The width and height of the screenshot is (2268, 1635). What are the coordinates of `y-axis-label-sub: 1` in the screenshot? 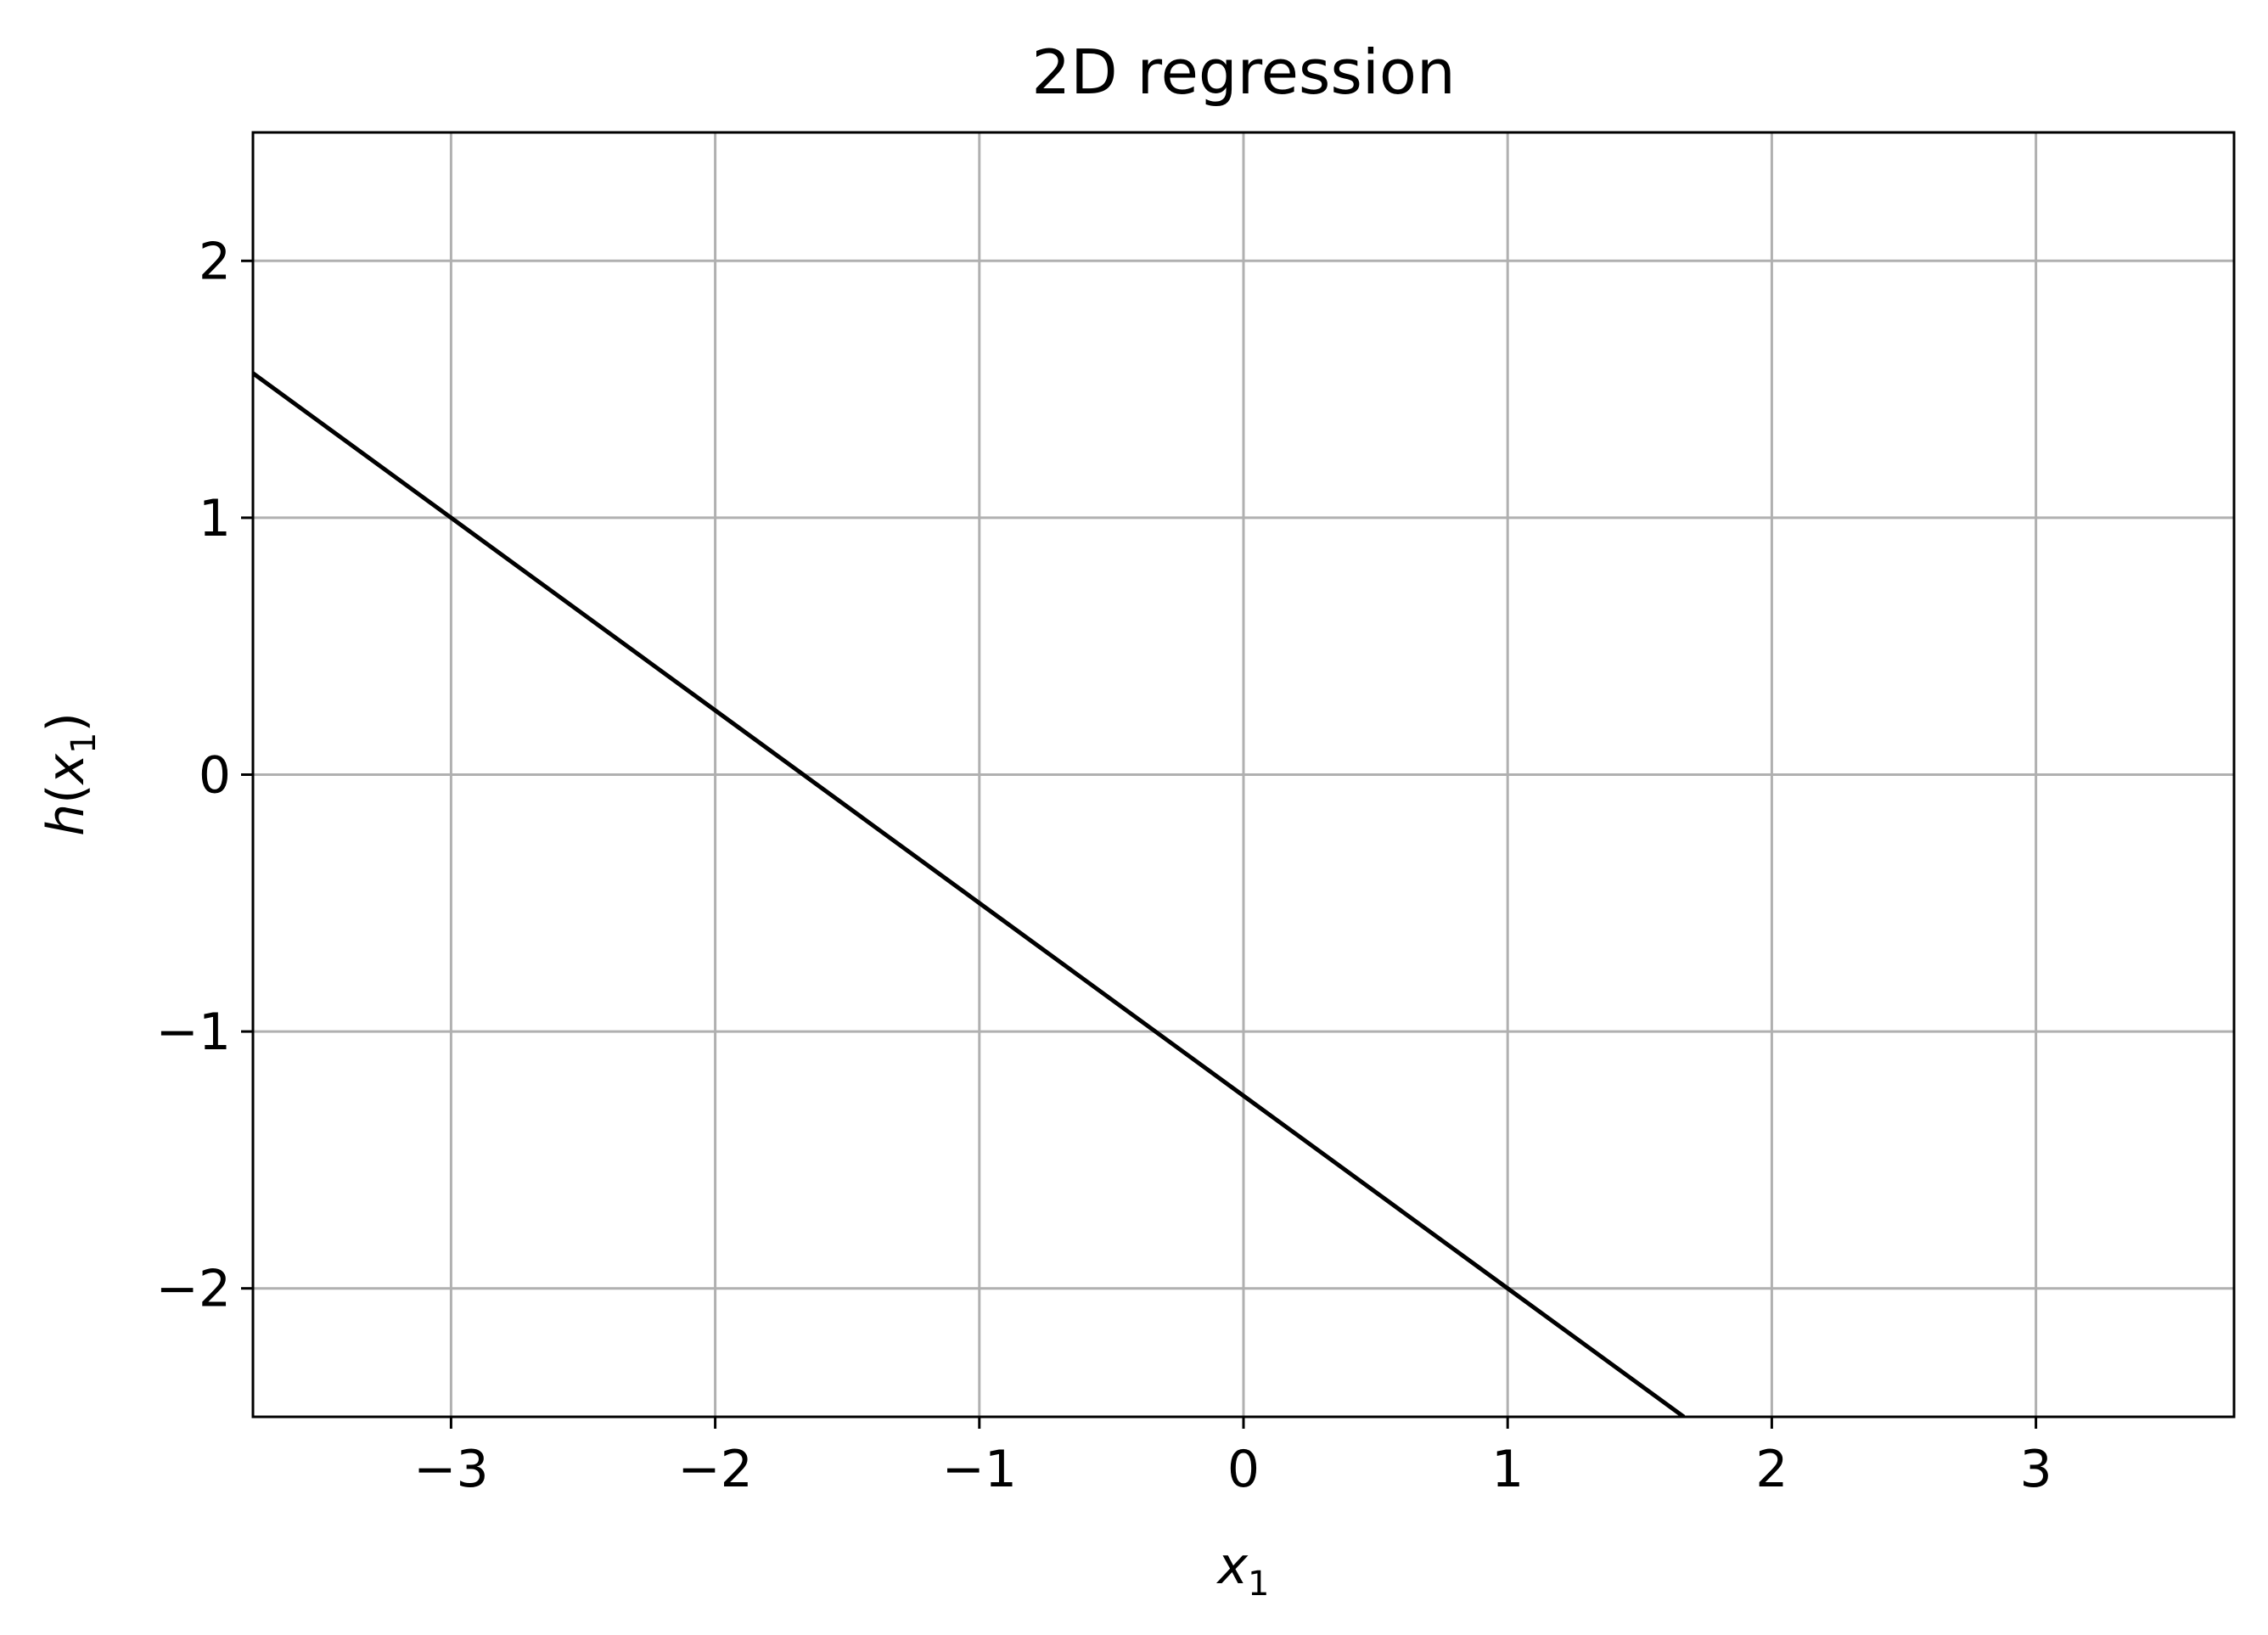 It's located at (84, 743).